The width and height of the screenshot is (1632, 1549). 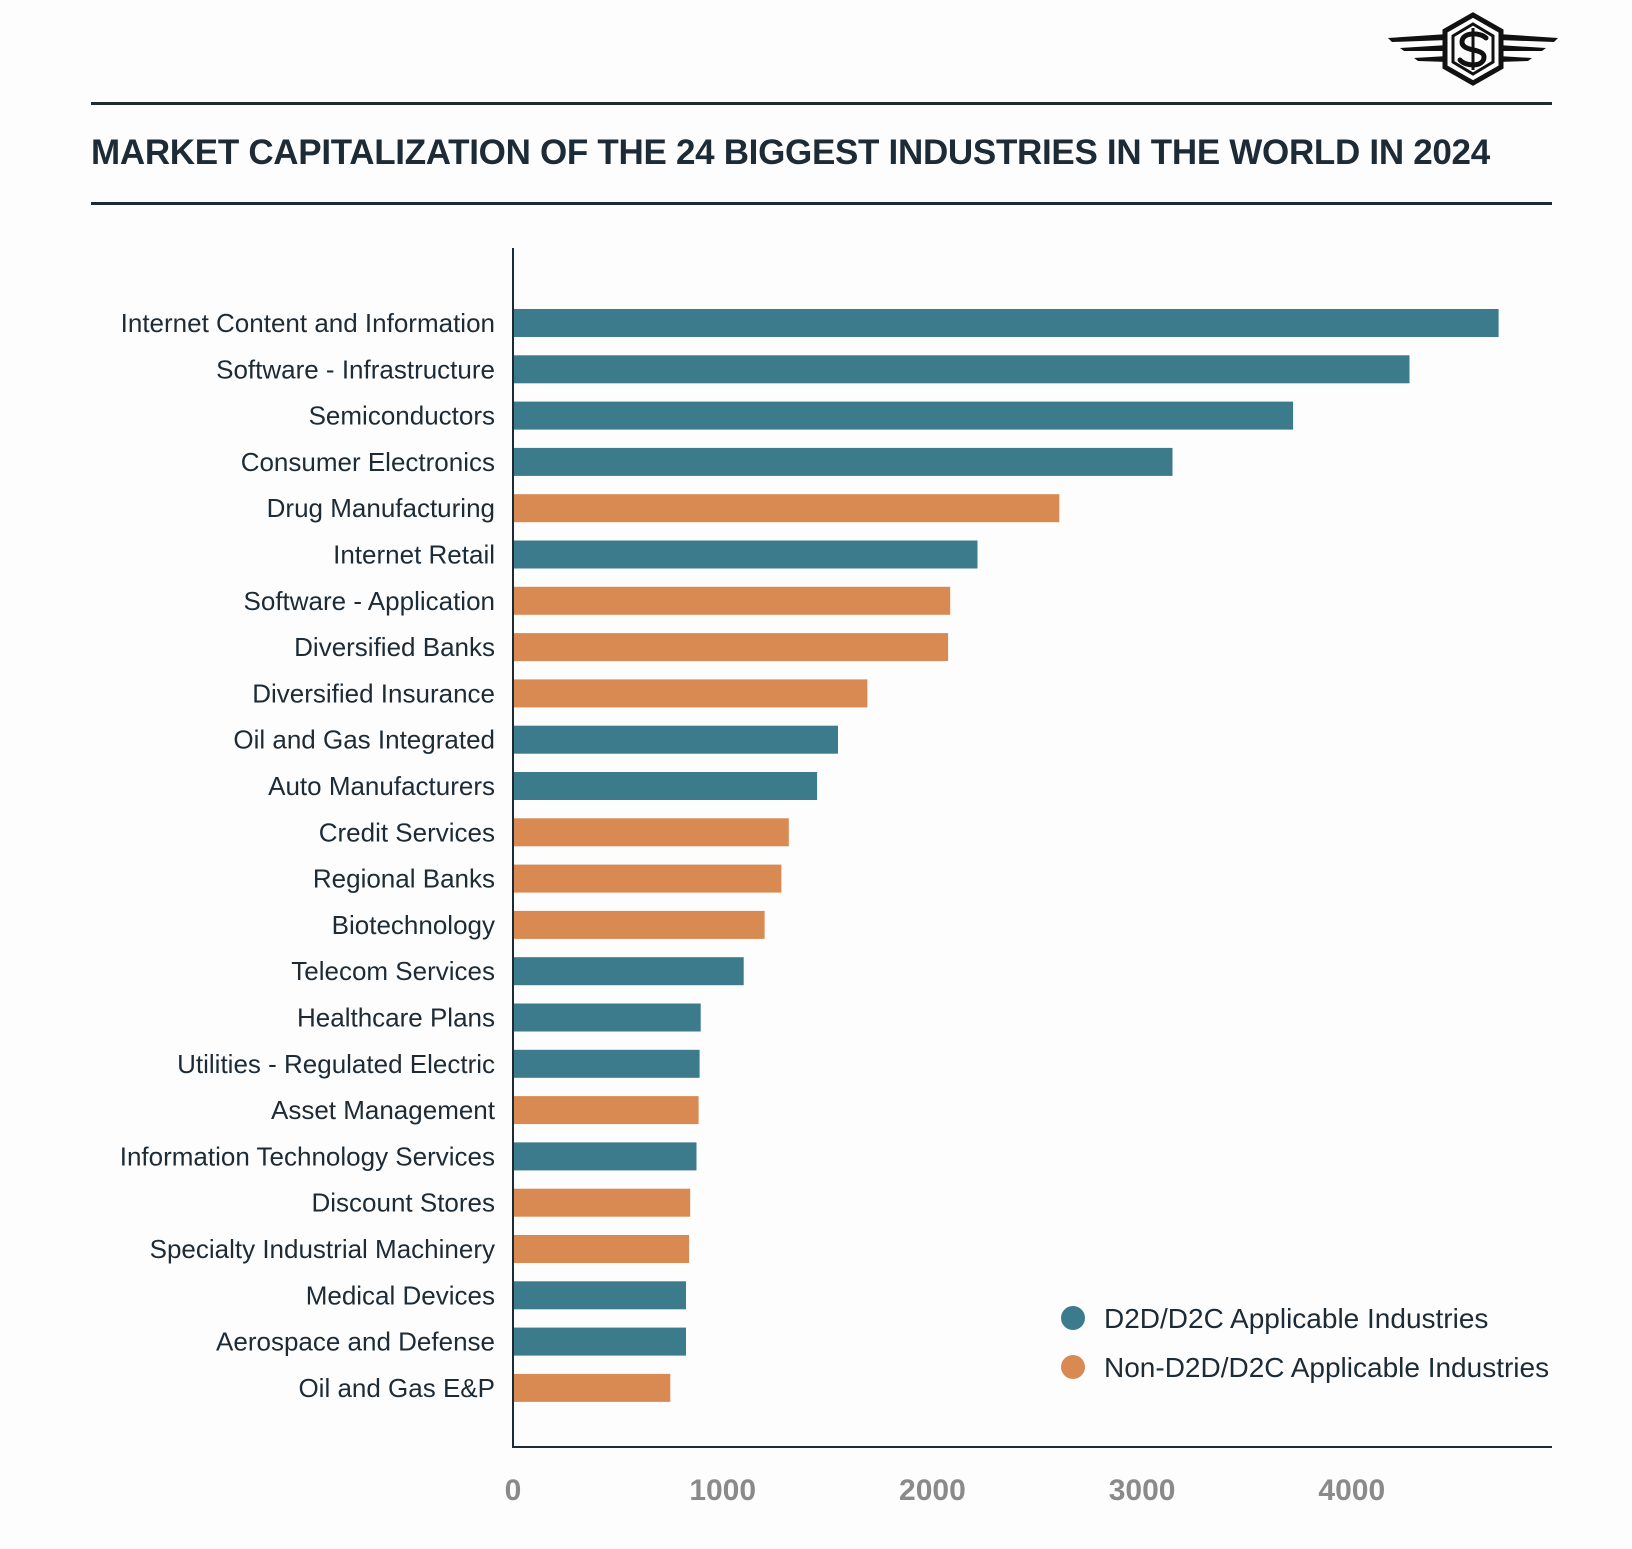 I want to click on bar-oil-and-gas-integrated, so click(x=675, y=739).